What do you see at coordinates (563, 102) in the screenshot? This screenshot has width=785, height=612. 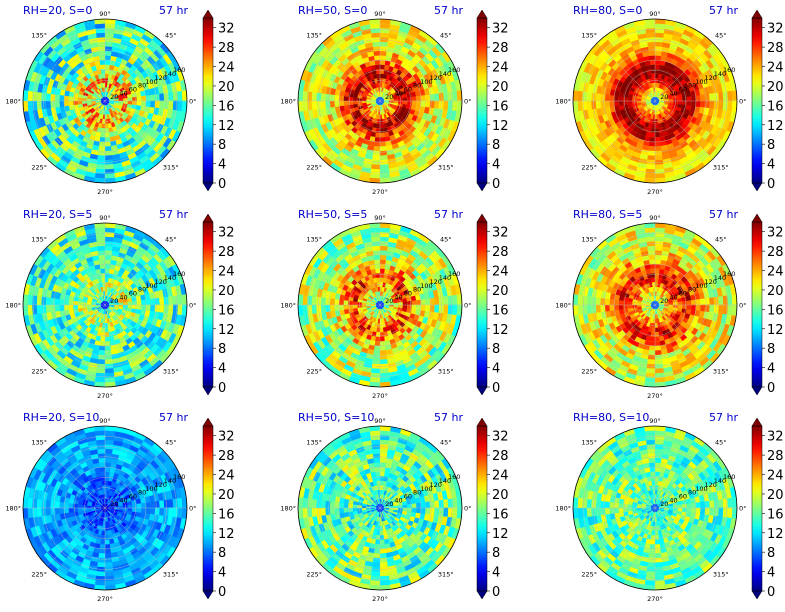 I see `angle-label: 180°` at bounding box center [563, 102].